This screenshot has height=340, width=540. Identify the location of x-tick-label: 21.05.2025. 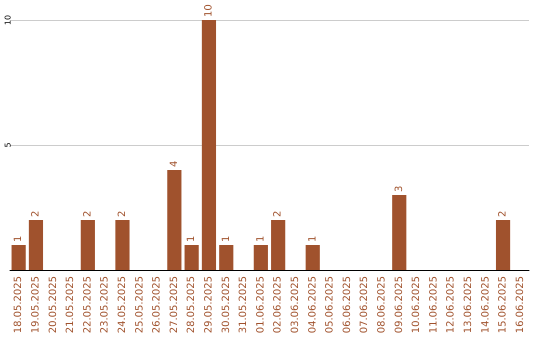
(70, 305).